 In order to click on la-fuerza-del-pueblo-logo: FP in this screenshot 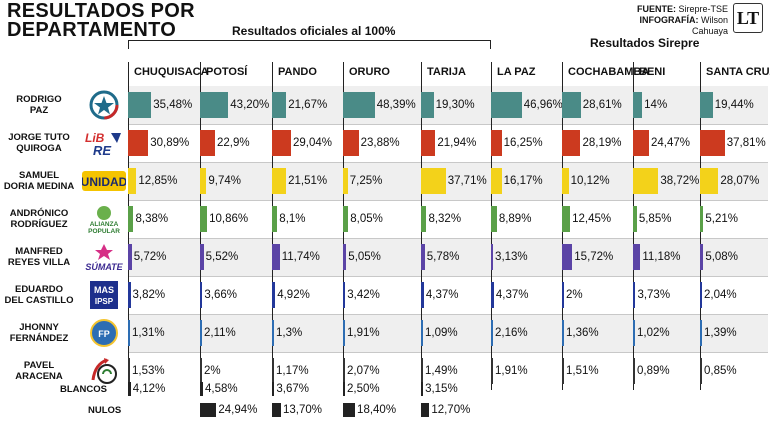, I will do `click(104, 333)`.